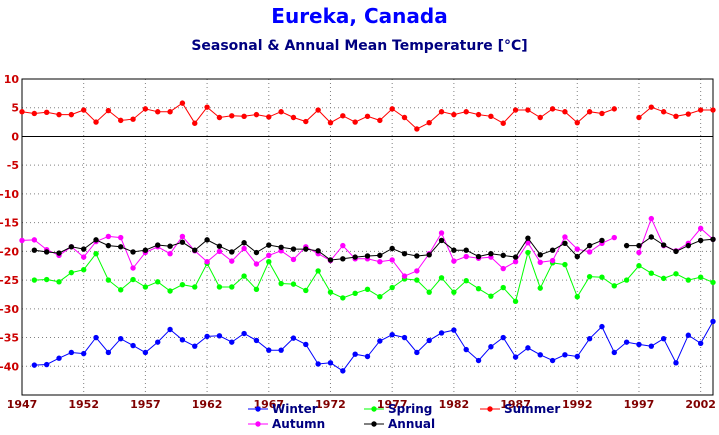  What do you see at coordinates (359, 46) in the screenshot?
I see `chart-subtitle: Seasonal & Annual Mean Temperature [°C]` at bounding box center [359, 46].